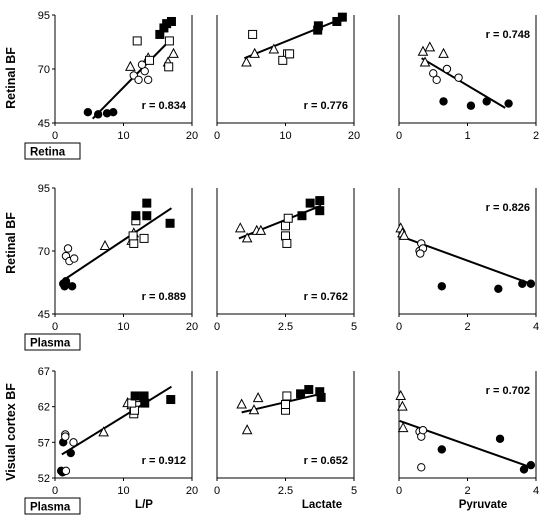 The height and width of the screenshot is (515, 549). What do you see at coordinates (11, 243) in the screenshot?
I see `row-label-1: Retinal BF` at bounding box center [11, 243].